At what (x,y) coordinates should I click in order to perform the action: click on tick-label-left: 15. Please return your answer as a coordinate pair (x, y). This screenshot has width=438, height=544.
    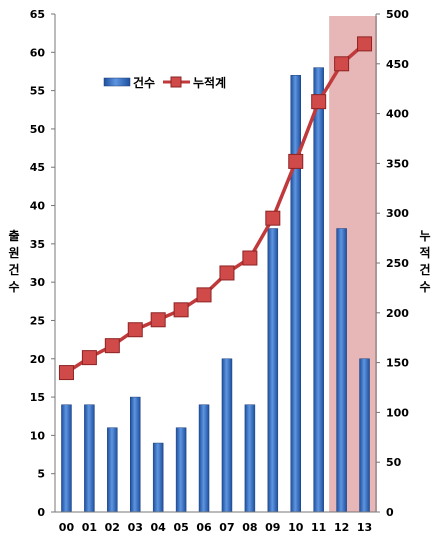
    Looking at the image, I should click on (37, 397).